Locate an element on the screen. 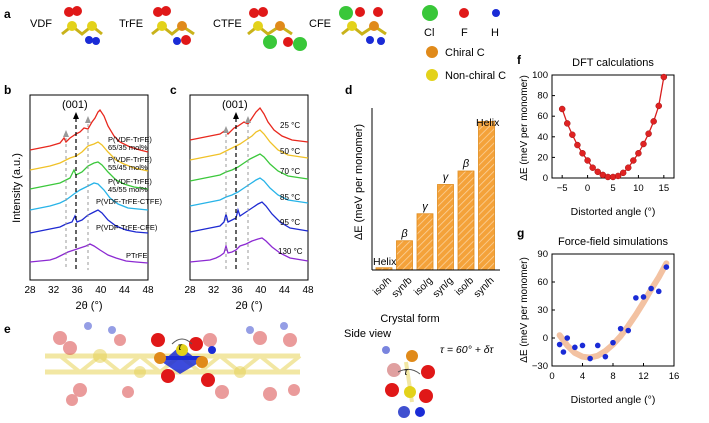  ytick-f: 80 is located at coordinates (542, 96).